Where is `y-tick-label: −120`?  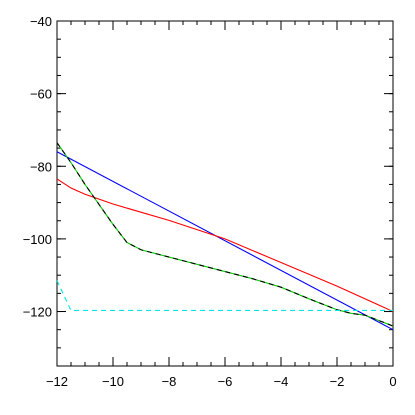
y-tick-label: −120 is located at coordinates (37, 312).